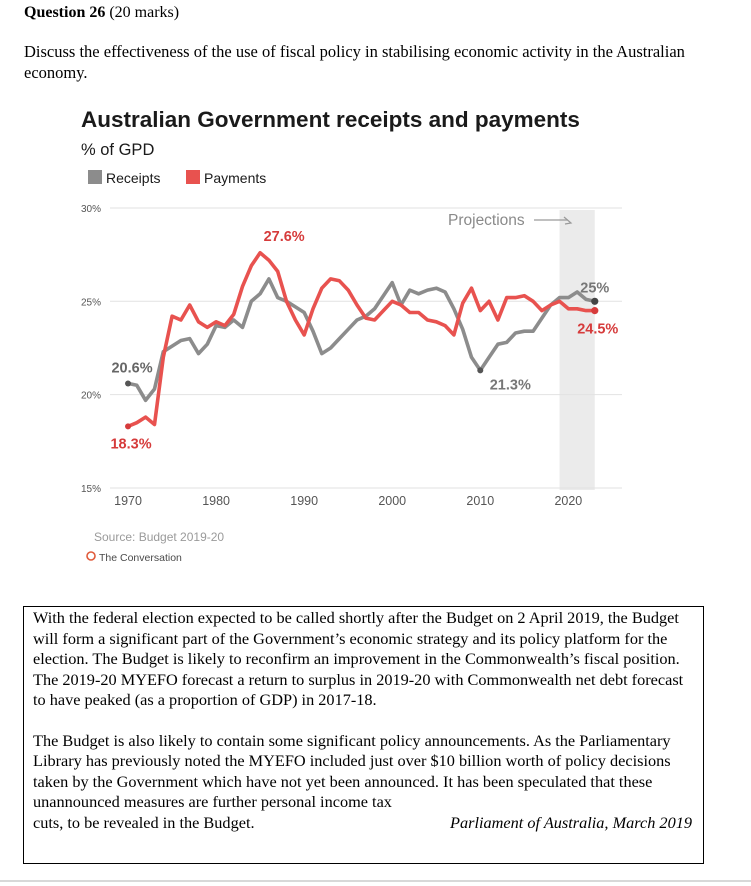 This screenshot has height=886, width=751. I want to click on end-marker-receipts, so click(595, 301).